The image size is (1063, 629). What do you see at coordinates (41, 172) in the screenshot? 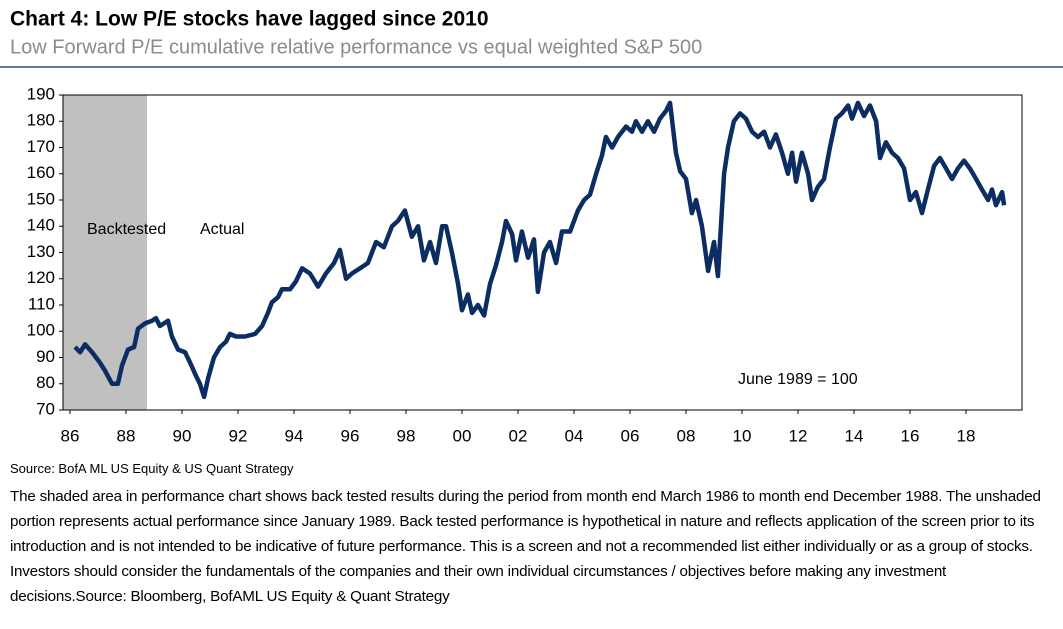
I see `y-tick-label: 160` at bounding box center [41, 172].